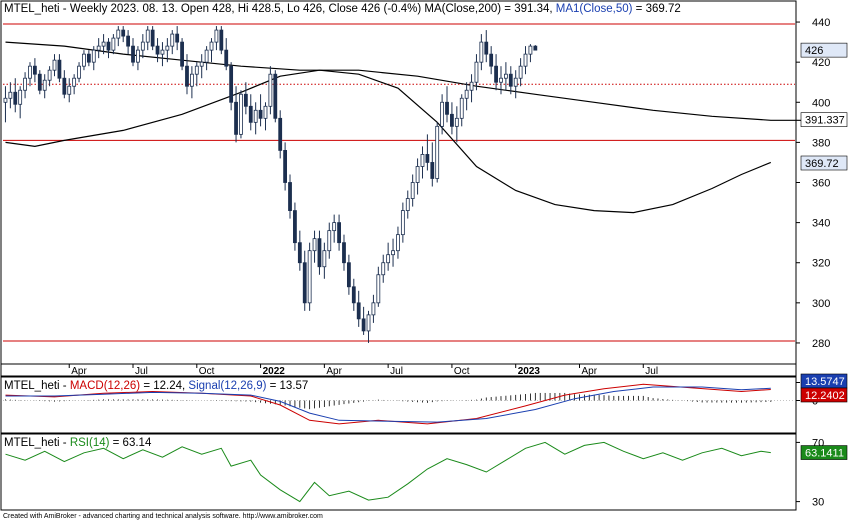 Image resolution: width=850 pixels, height=520 pixels. I want to click on date-axis-strip, so click(398, 370).